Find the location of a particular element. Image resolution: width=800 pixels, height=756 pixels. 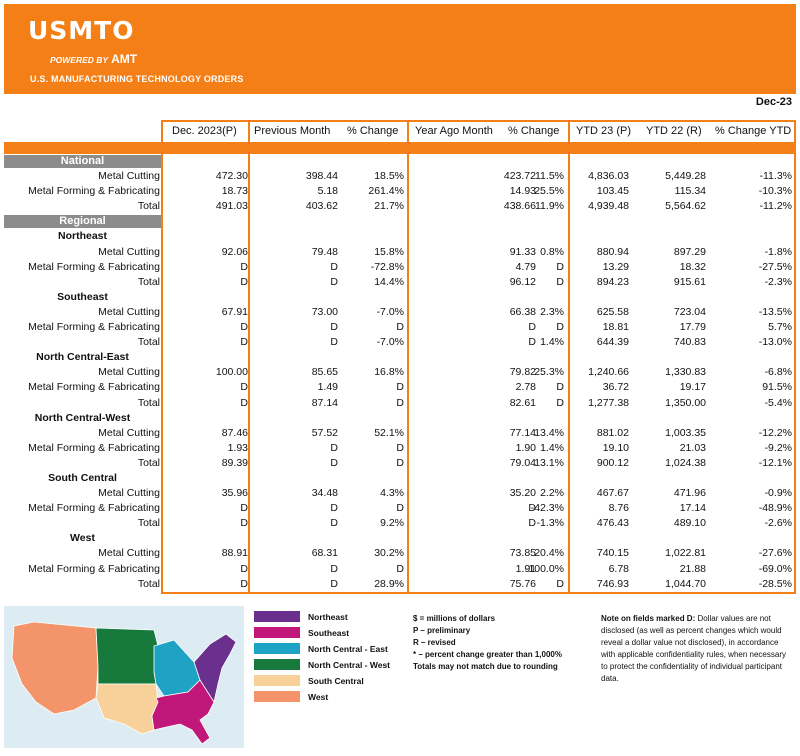

table-cell: 2.3% is located at coordinates (552, 311).